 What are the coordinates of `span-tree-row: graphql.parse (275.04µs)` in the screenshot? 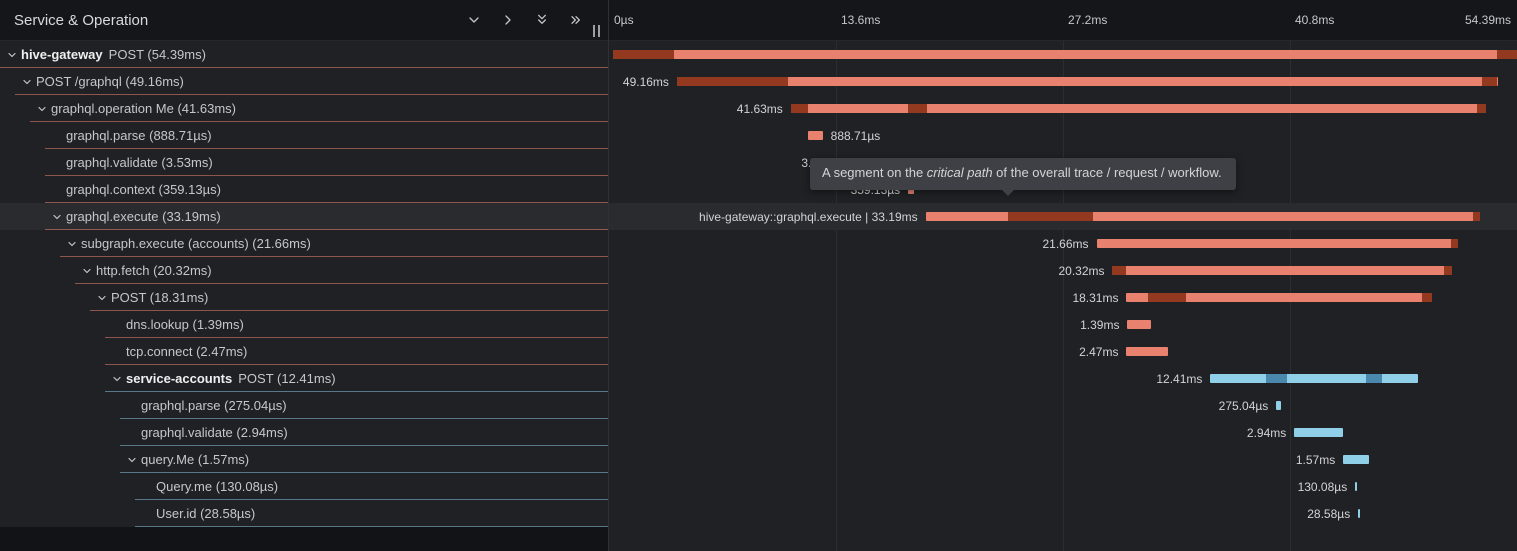 It's located at (304, 405).